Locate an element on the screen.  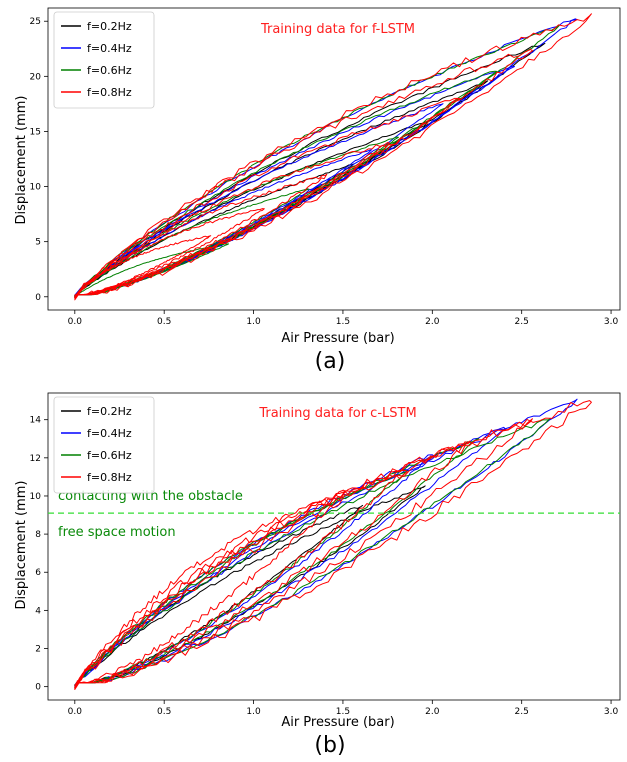
series-loop-f=0.6Hz is located at coordinates (236, 217).